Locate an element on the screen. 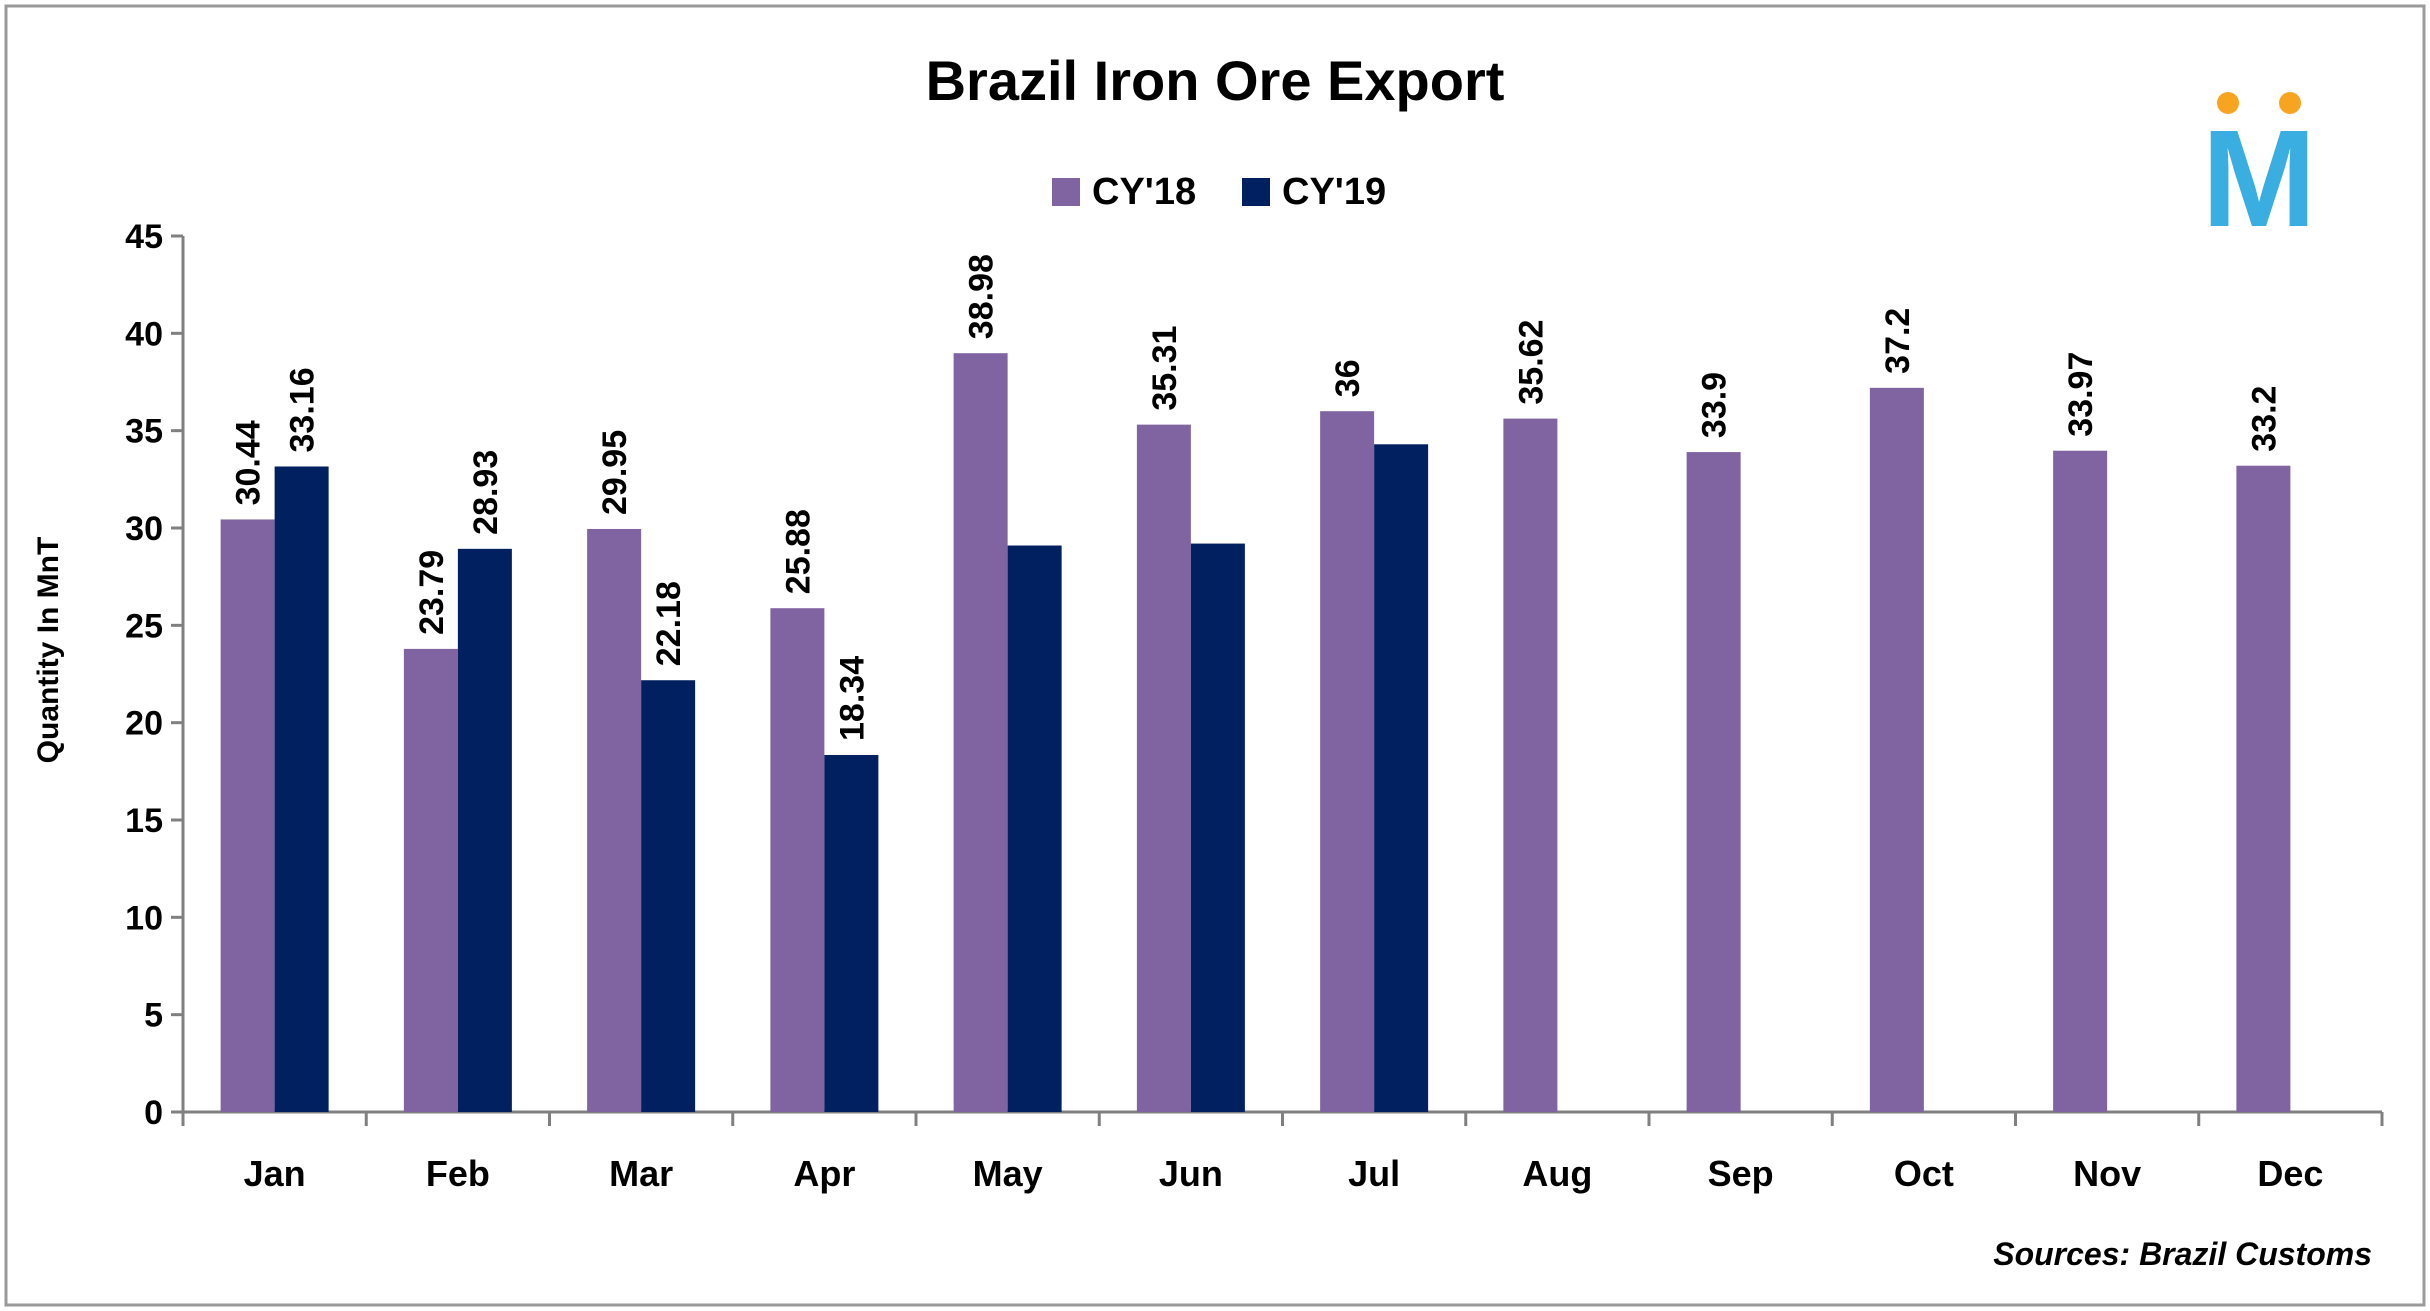 The image size is (2430, 1311). x-tick-label: Sep is located at coordinates (1741, 1173).